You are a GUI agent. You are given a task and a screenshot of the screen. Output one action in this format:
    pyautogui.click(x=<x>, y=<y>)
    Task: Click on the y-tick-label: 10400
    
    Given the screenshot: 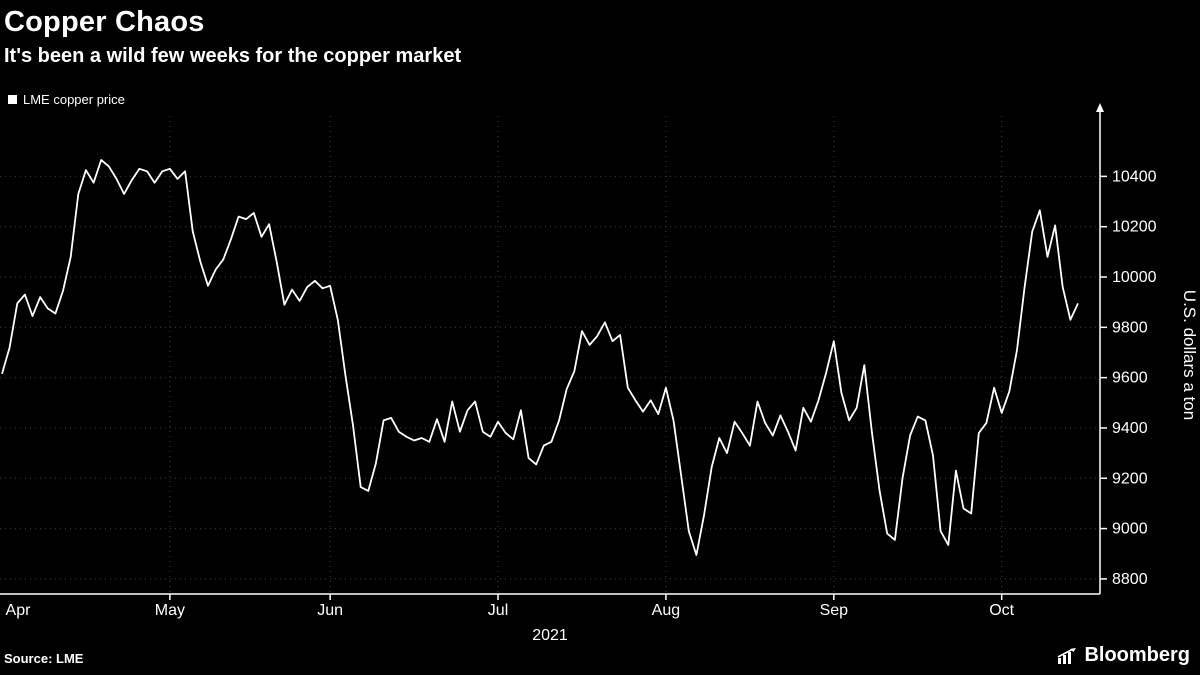 What is the action you would take?
    pyautogui.click(x=1134, y=176)
    